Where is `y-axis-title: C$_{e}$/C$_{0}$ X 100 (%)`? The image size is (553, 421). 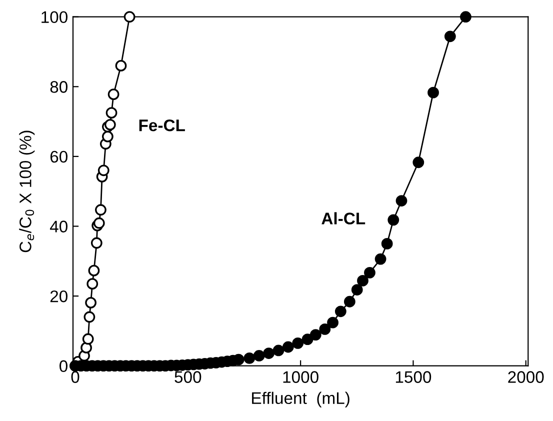 y-axis-title: C$_{e}$/C$_{0}$ X 100 (%) is located at coordinates (27, 191).